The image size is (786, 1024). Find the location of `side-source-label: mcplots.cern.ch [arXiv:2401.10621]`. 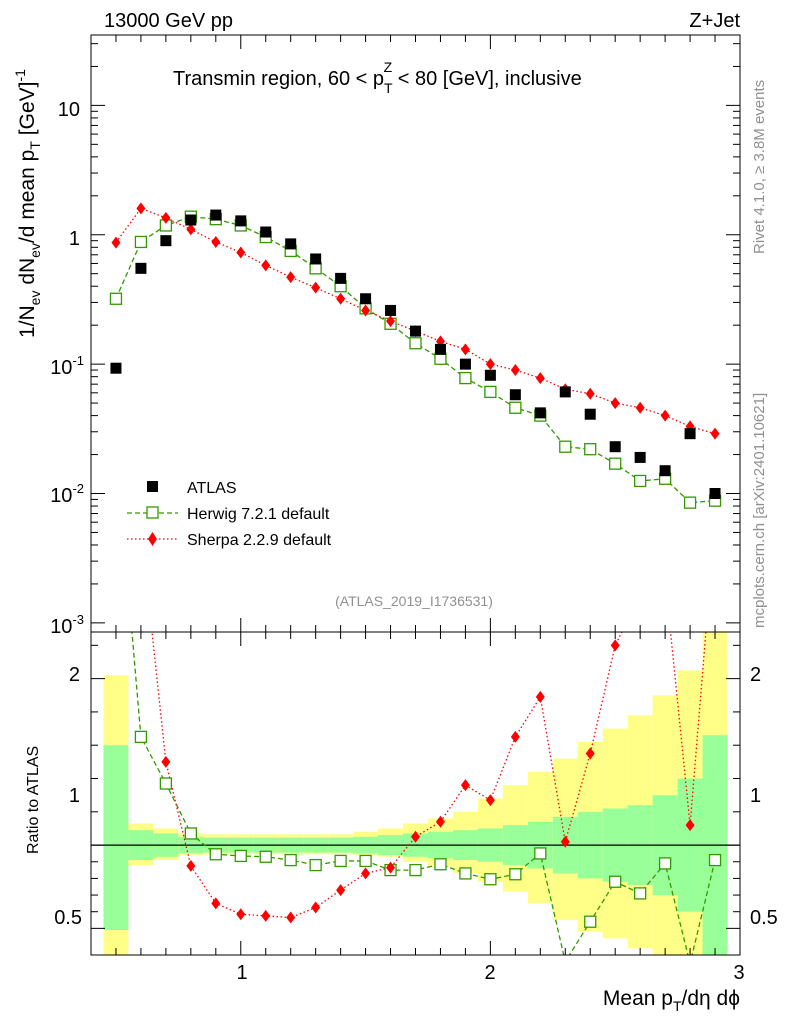

side-source-label: mcplots.cern.ch [arXiv:2401.10621] is located at coordinates (759, 510).